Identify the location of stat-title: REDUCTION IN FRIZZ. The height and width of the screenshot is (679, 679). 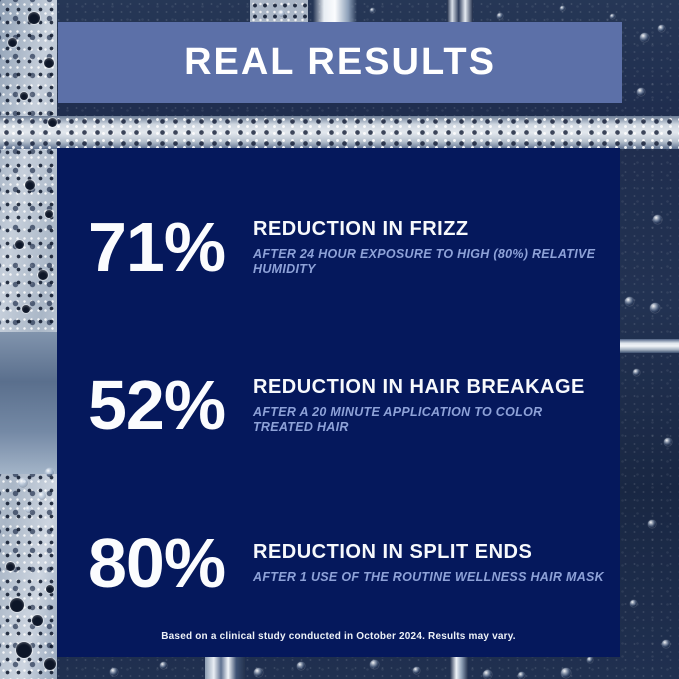
(361, 228).